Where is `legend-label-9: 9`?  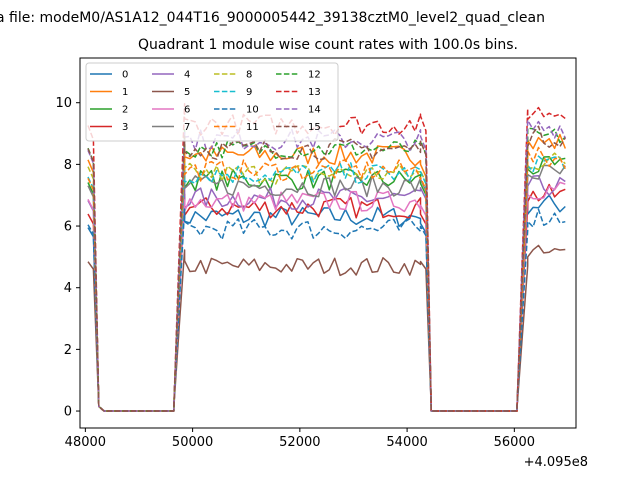 legend-label-9: 9 is located at coordinates (249, 92).